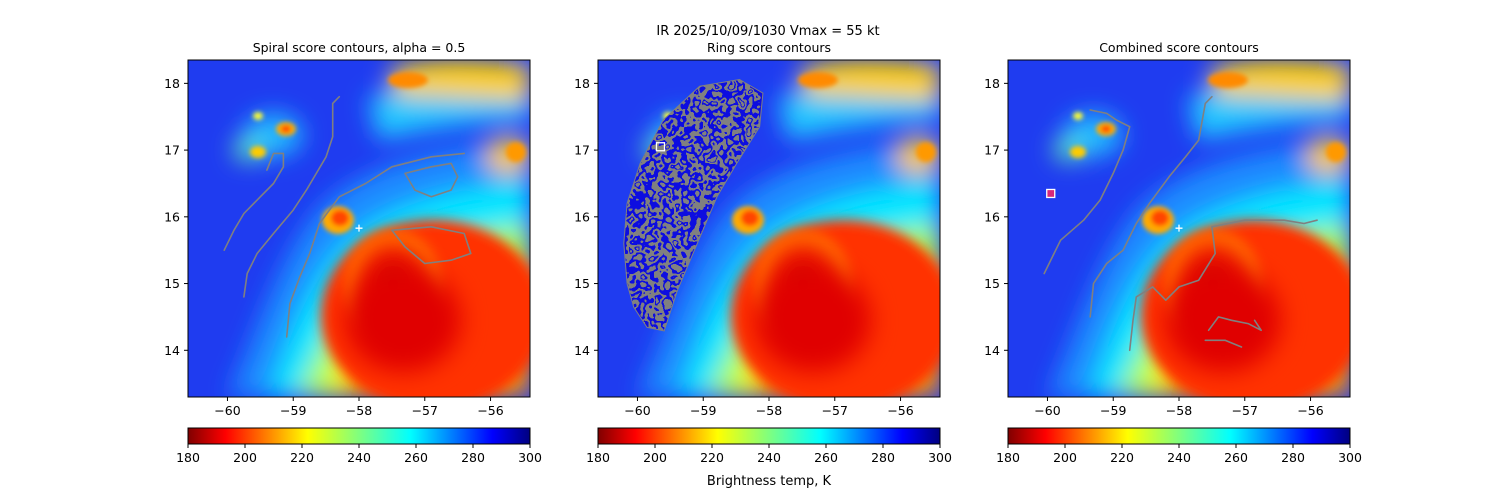 This screenshot has width=1500, height=500. Describe the element at coordinates (769, 47) in the screenshot. I see `panel-title: Ring score contours` at that location.